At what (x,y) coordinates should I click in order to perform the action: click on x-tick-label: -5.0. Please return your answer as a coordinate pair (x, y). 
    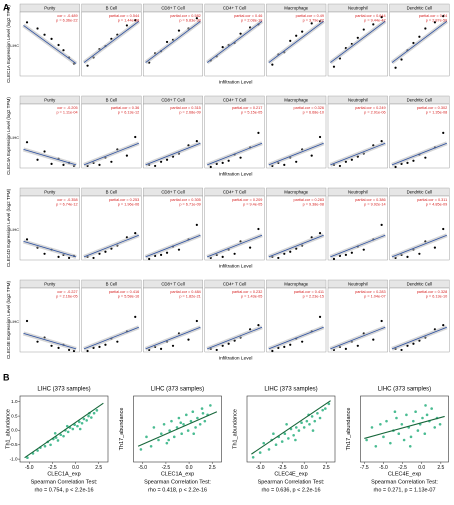
    Looking at the image, I should click on (142, 468).